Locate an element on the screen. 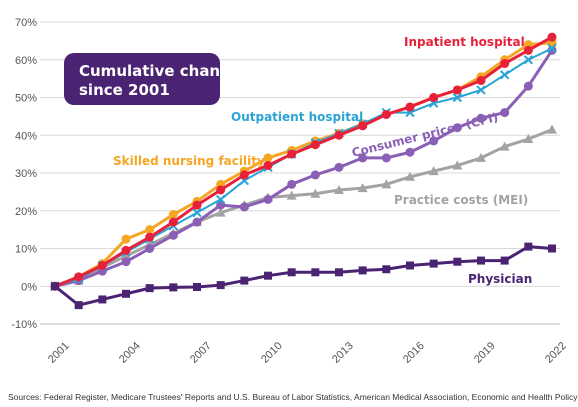  chart-title-line-1: Cumulative change is located at coordinates (160, 71).